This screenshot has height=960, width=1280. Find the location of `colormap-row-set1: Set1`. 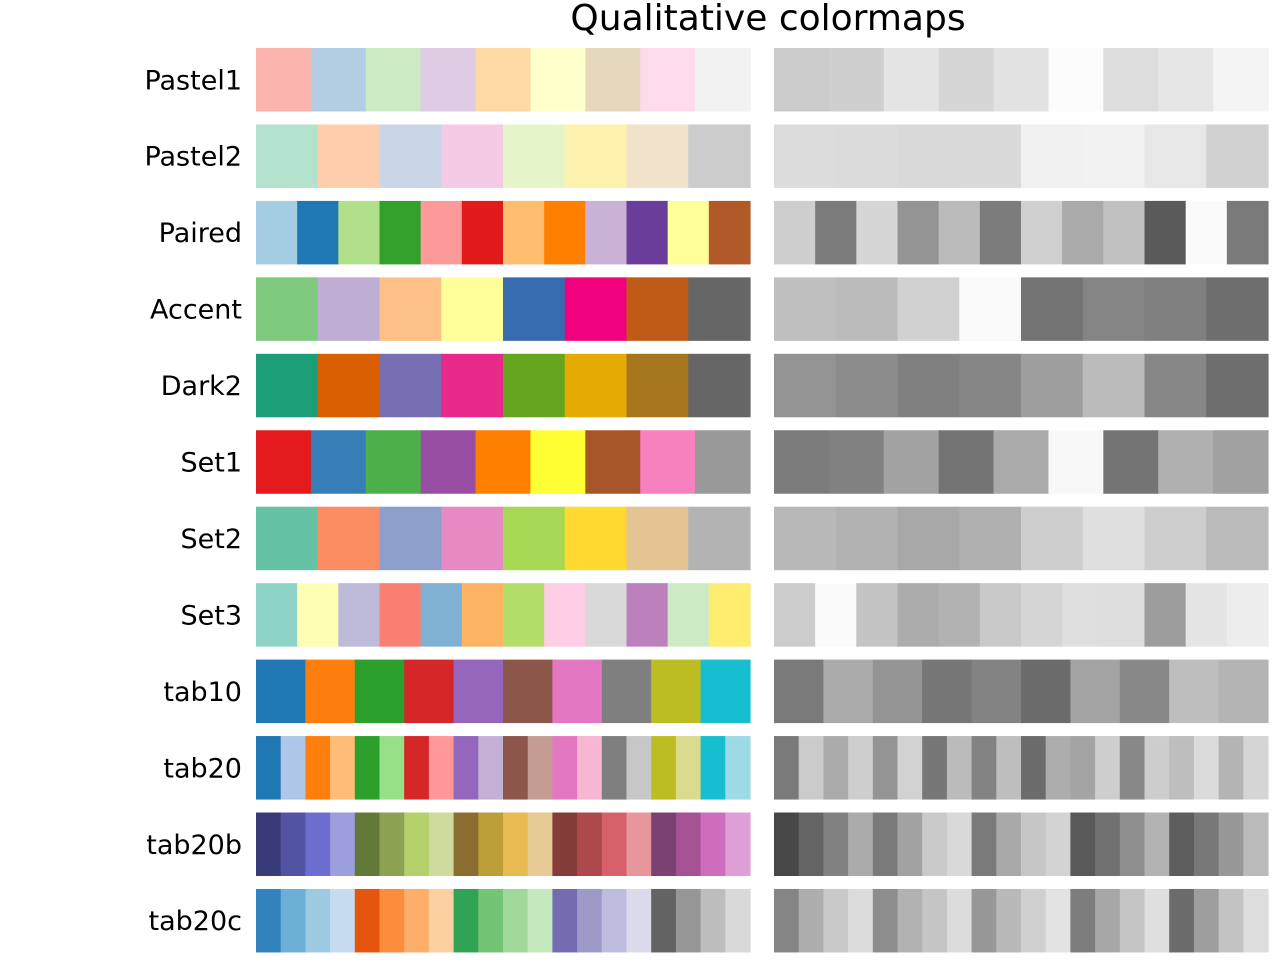

colormap-row-set1: Set1 is located at coordinates (724, 462).